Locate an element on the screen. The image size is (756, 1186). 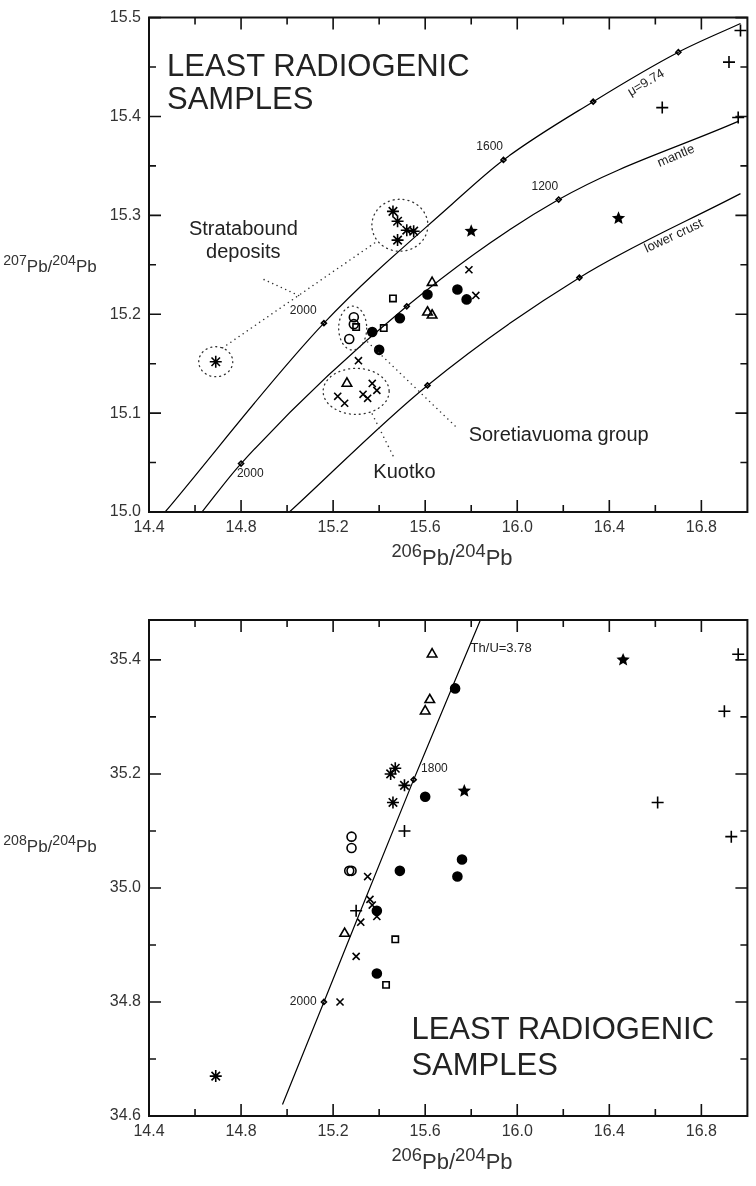
y-tick-label: 35.4 is located at coordinates (125, 659).